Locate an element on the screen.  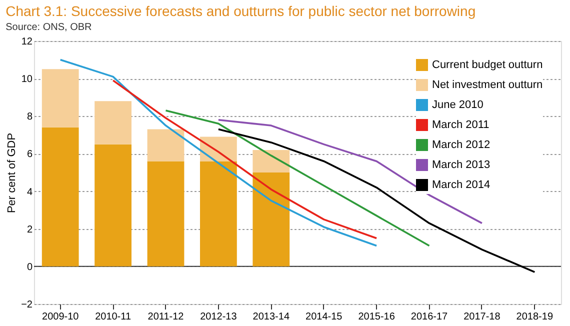
x-tick-label: 2015-16 is located at coordinates (377, 317).